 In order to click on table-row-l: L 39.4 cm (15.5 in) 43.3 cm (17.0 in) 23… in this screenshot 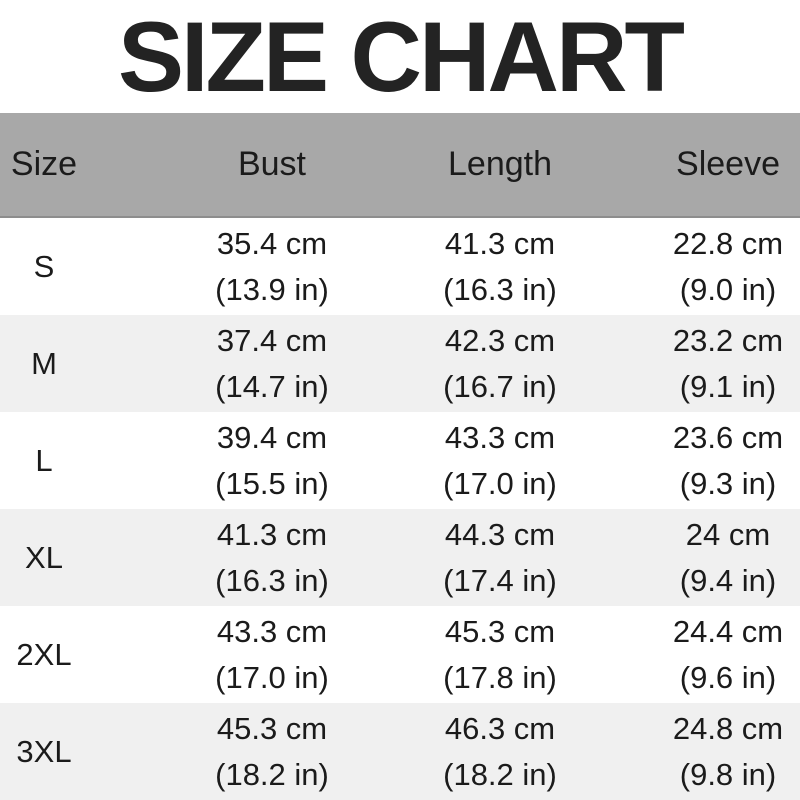, I will do `click(400, 460)`.